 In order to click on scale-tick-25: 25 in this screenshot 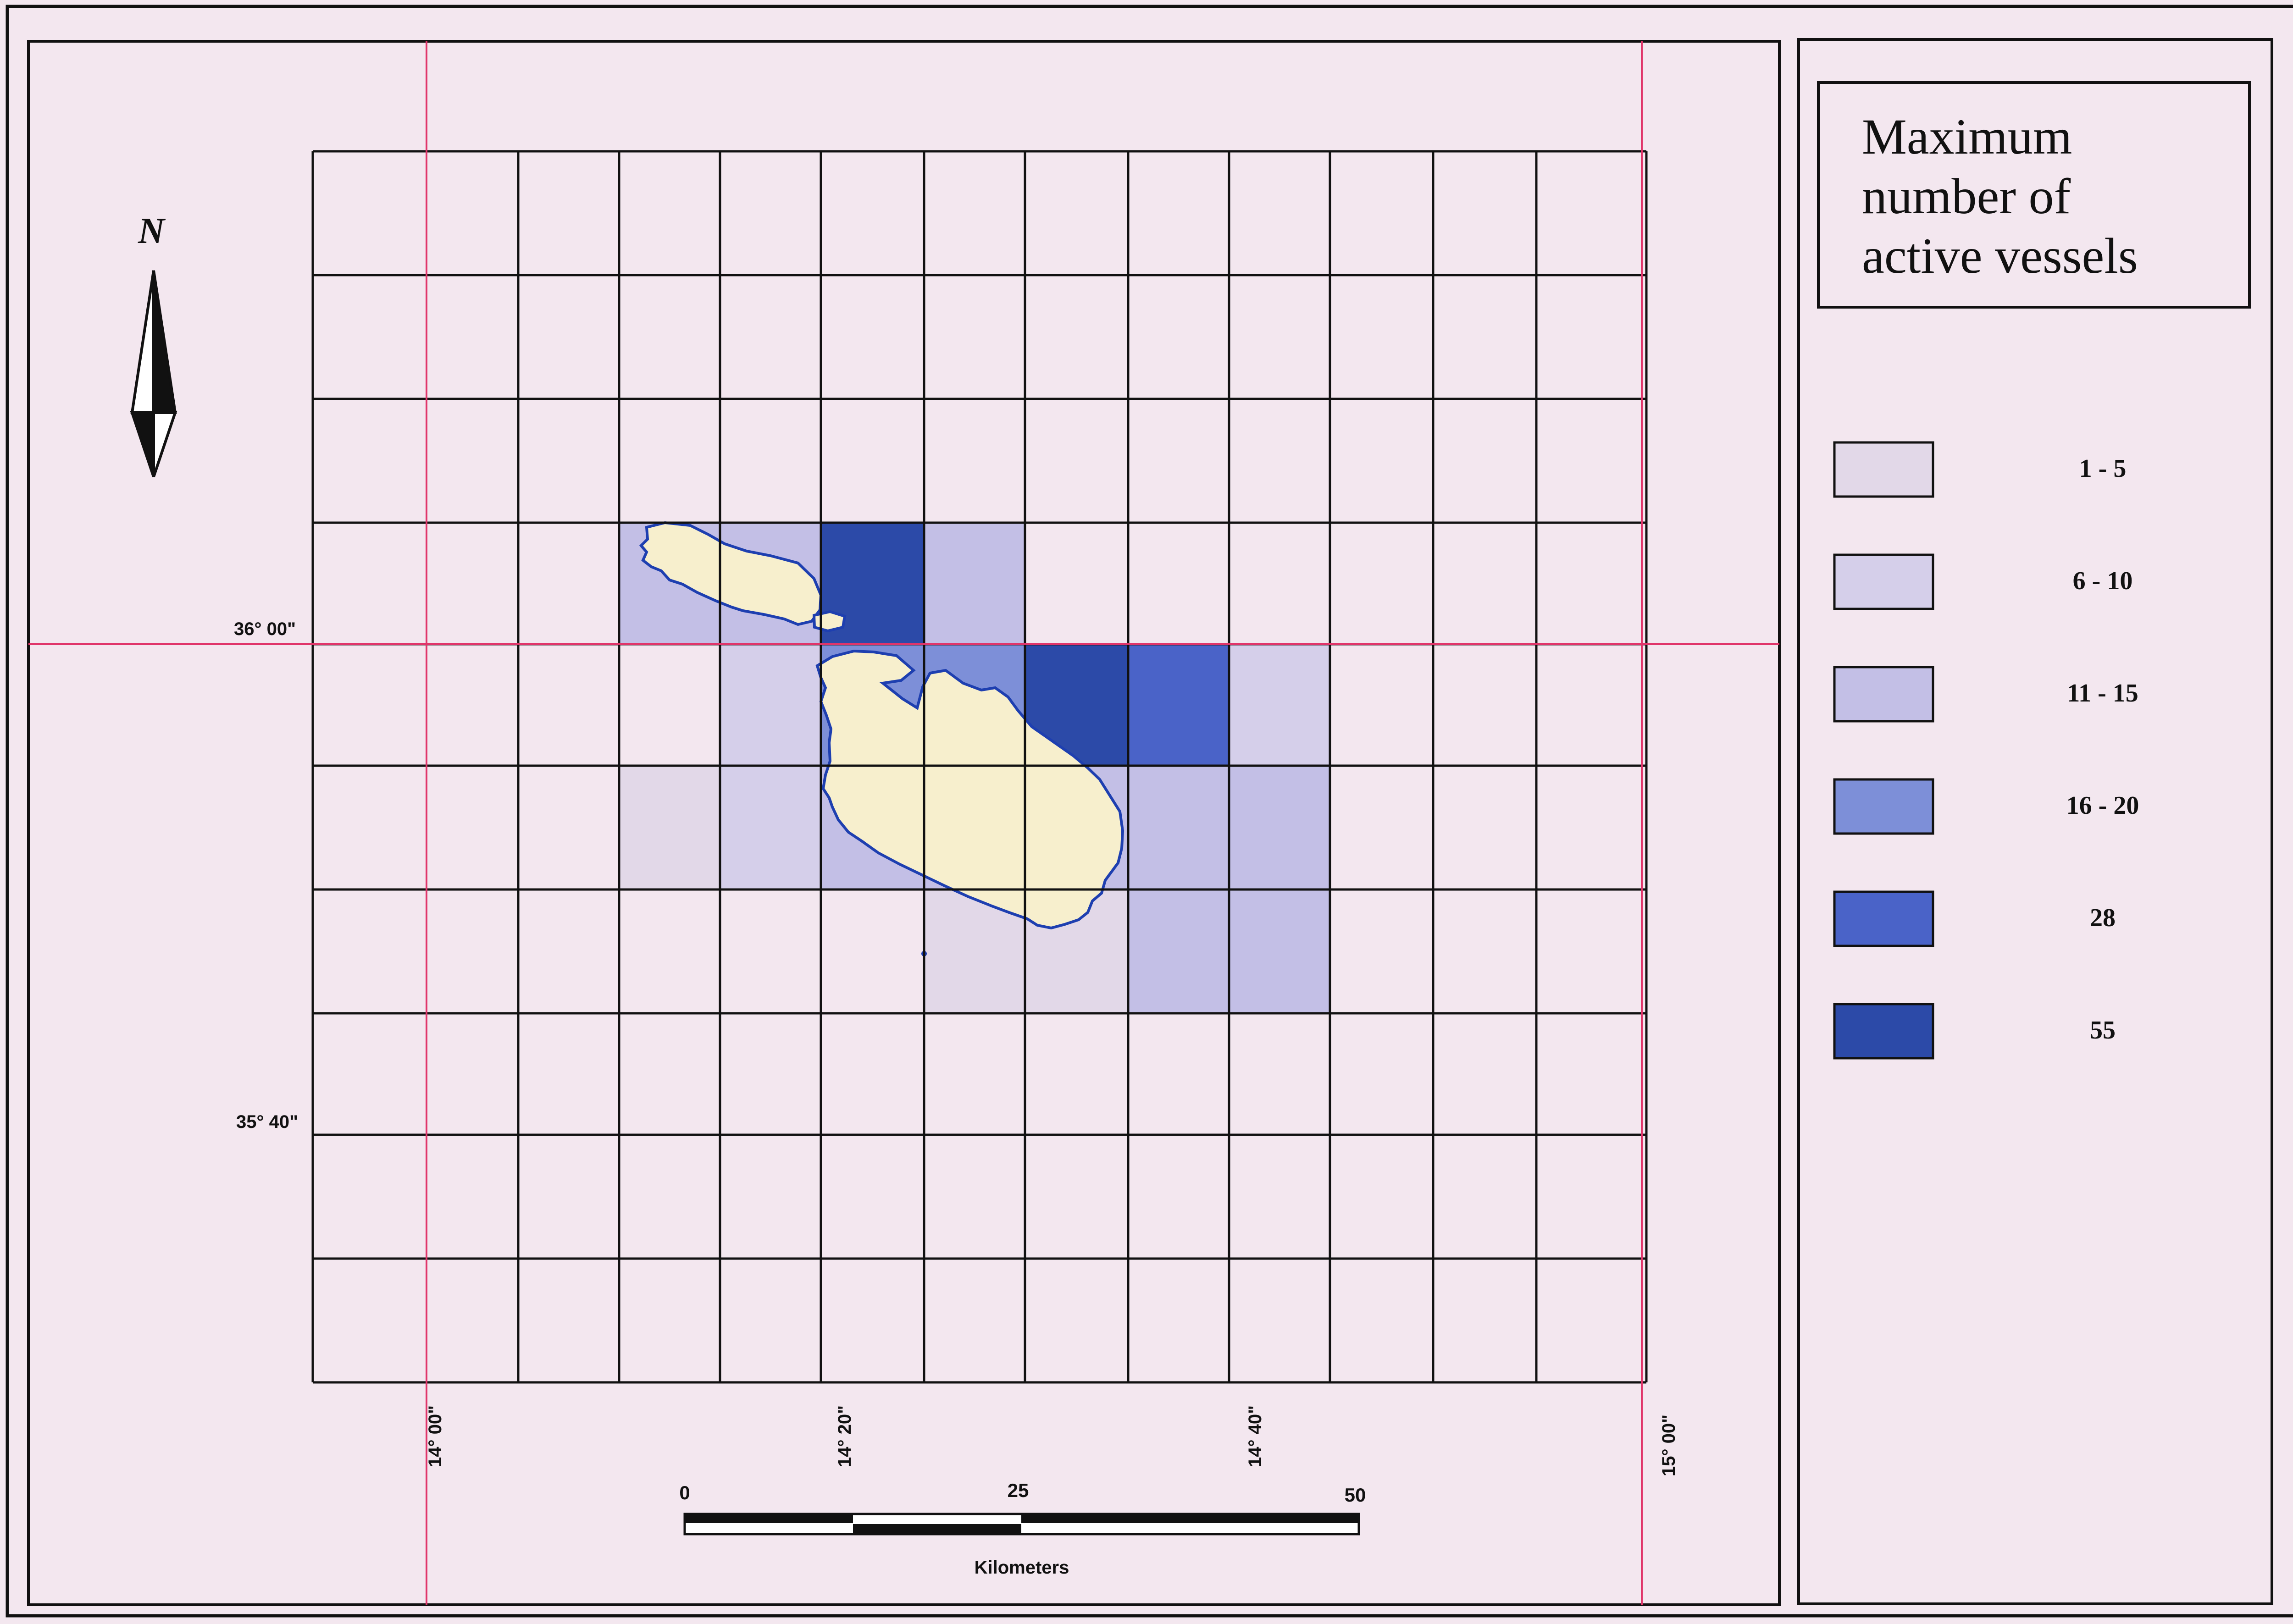, I will do `click(1018, 1490)`.